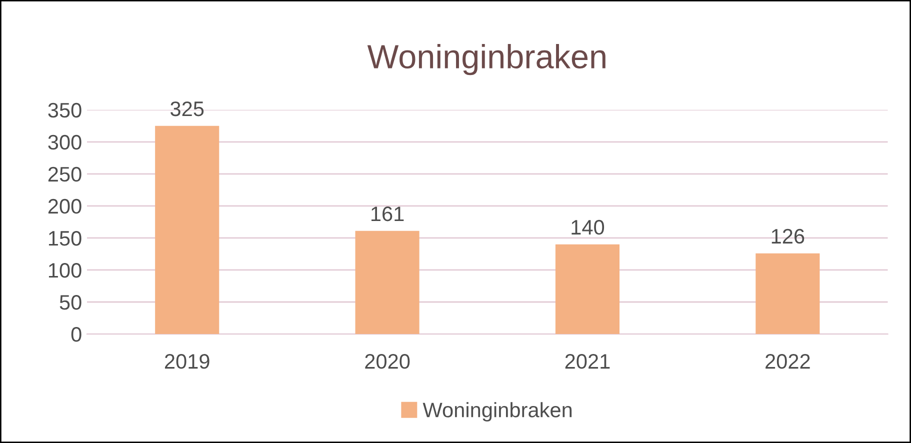 The width and height of the screenshot is (911, 443). Describe the element at coordinates (187, 361) in the screenshot. I see `x-tick-label: 2019` at that location.